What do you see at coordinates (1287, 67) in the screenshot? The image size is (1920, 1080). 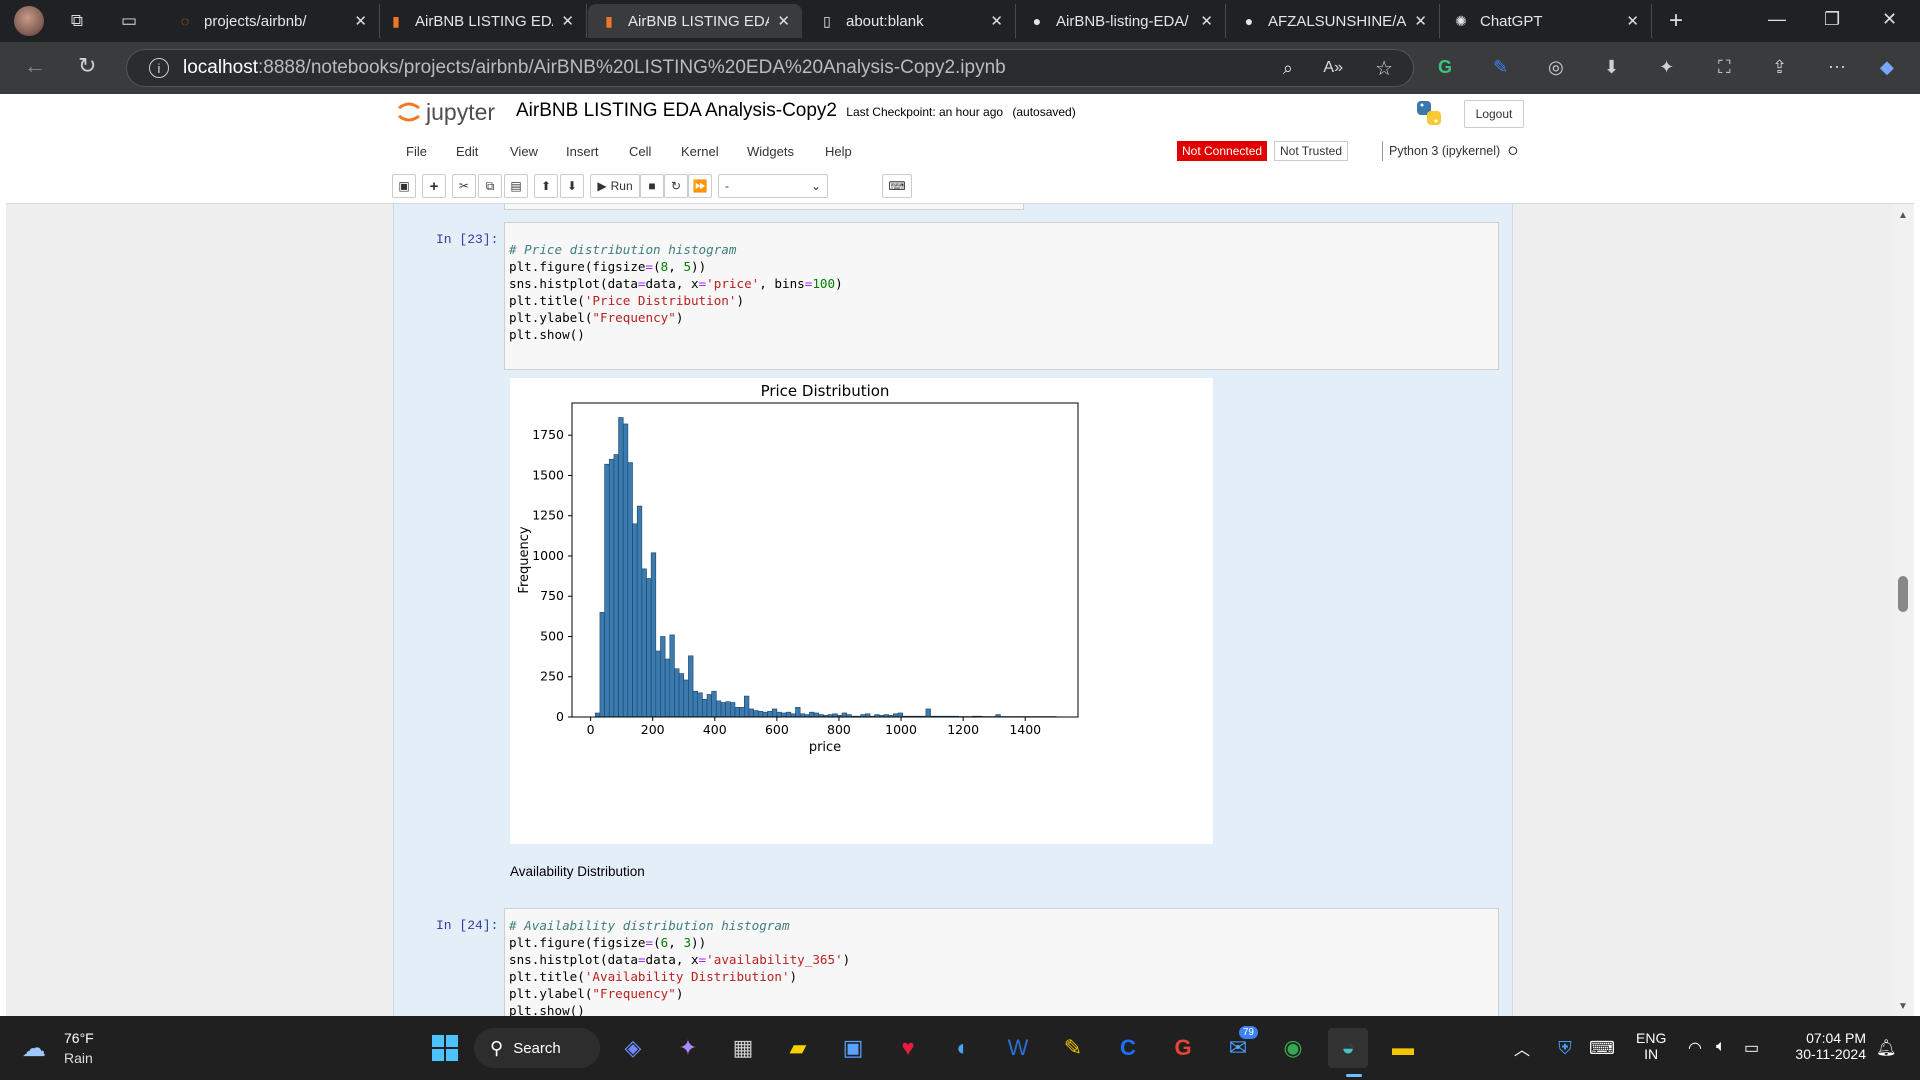 I see `zoom-icon: ⌕` at bounding box center [1287, 67].